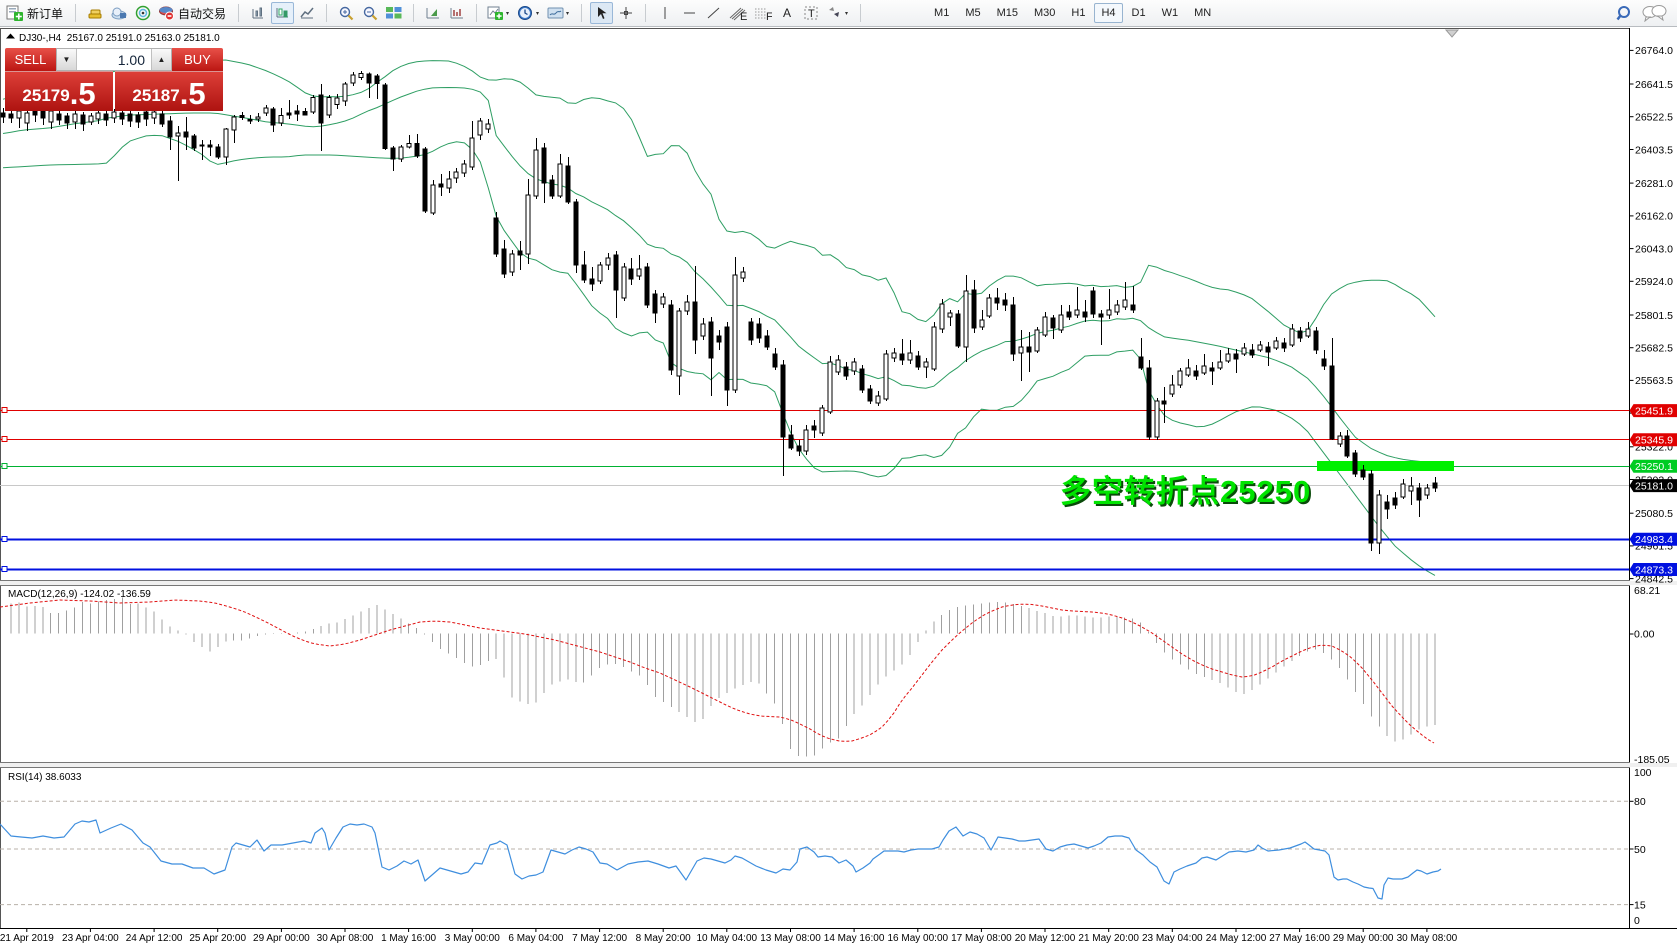 This screenshot has width=1677, height=952. I want to click on svg-text: 21 Apr 2019, so click(27, 938).